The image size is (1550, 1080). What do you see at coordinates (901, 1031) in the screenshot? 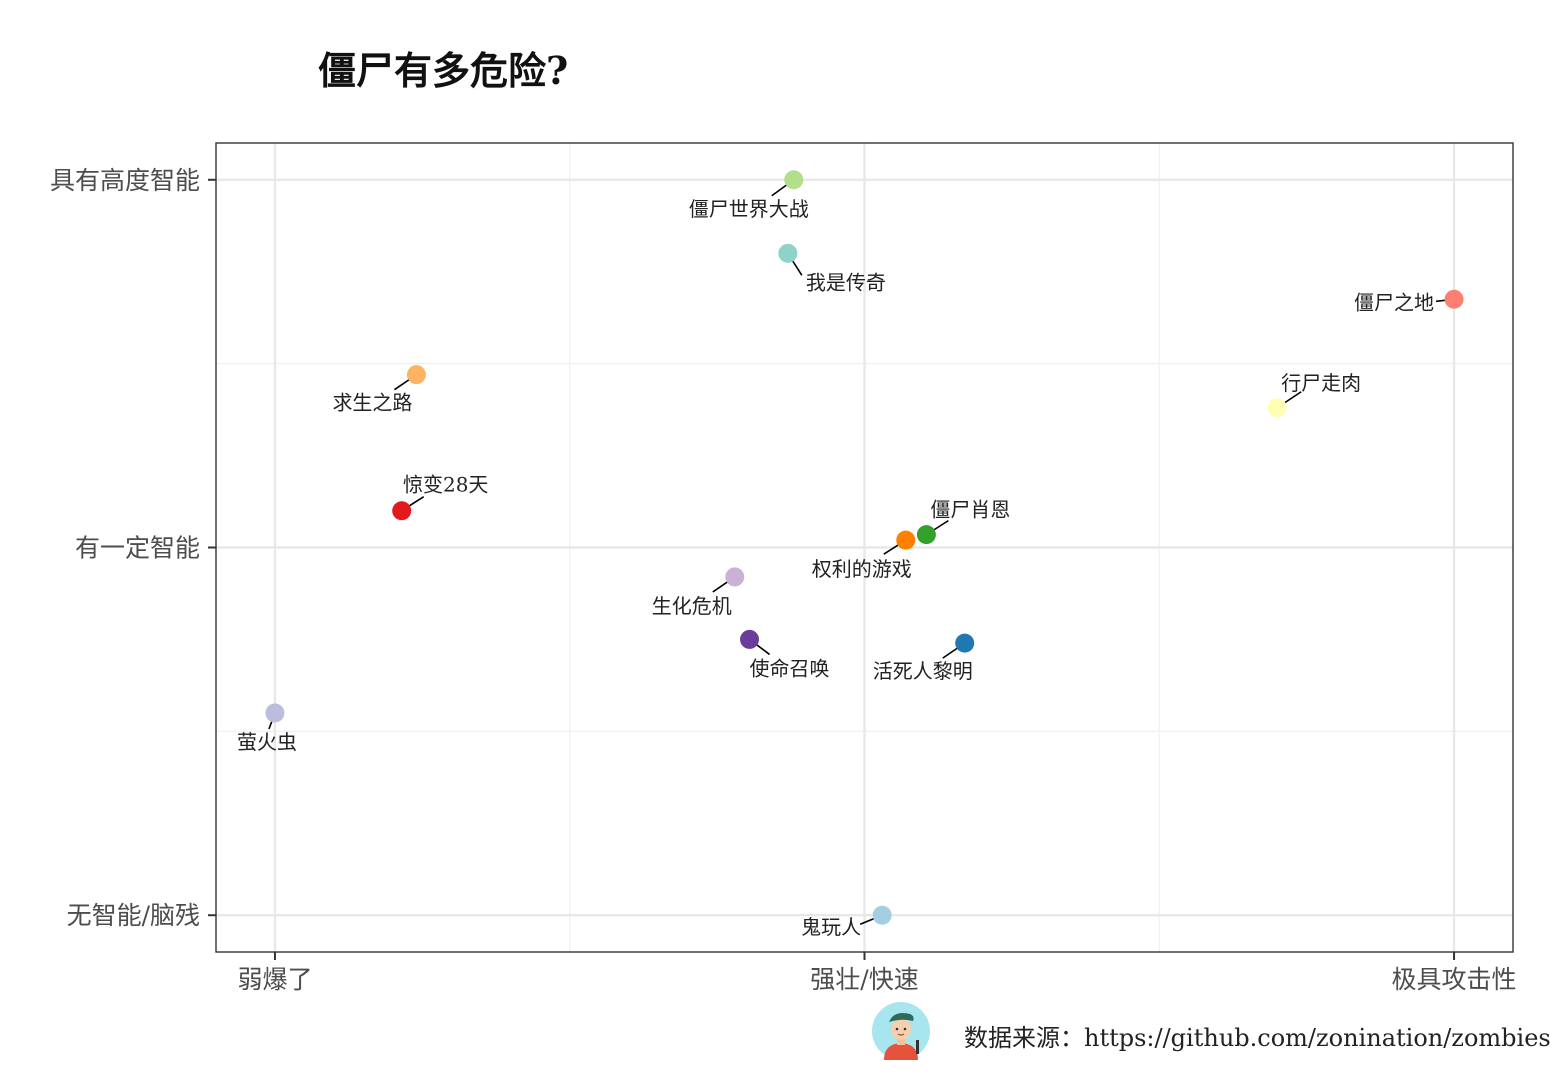
I see `avatar-icon` at bounding box center [901, 1031].